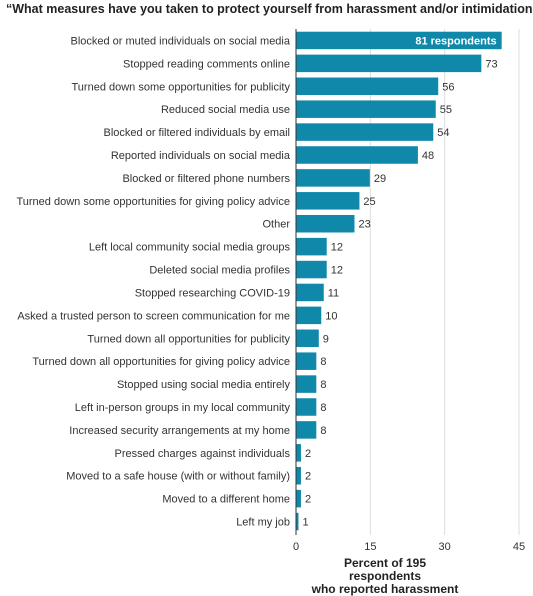 This screenshot has width=533, height=596. What do you see at coordinates (296, 547) in the screenshot?
I see `x-tick-label: 0` at bounding box center [296, 547].